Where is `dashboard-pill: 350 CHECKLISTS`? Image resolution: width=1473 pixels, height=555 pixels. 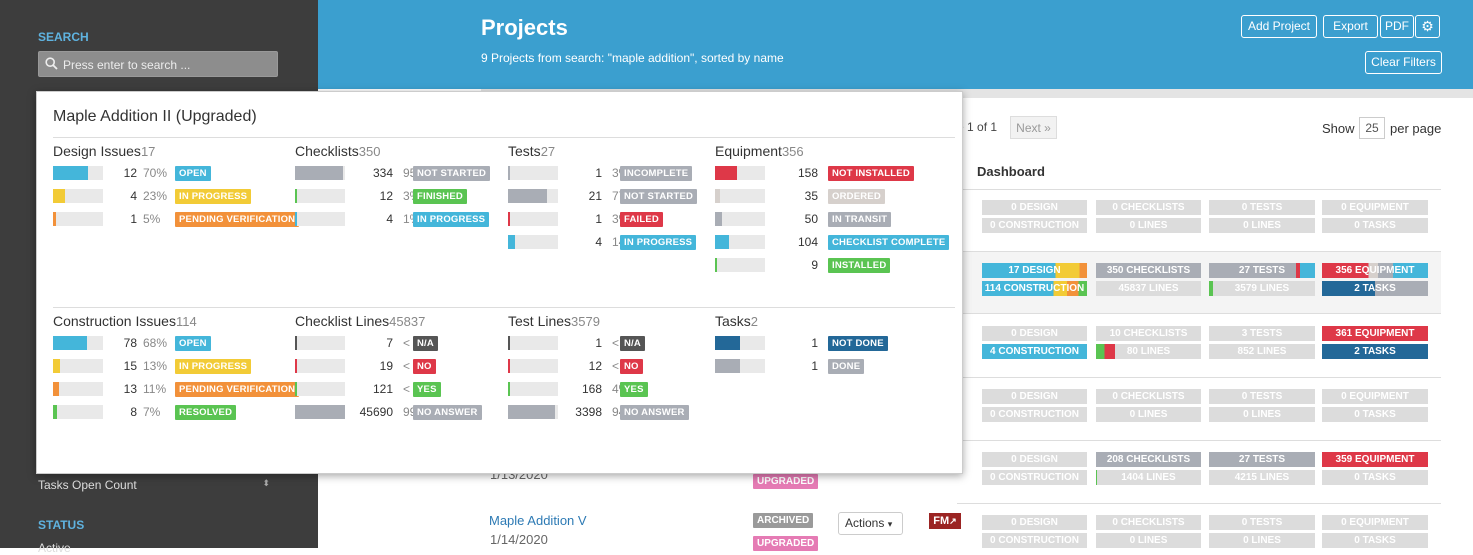
dashboard-pill: 350 CHECKLISTS is located at coordinates (1148, 270).